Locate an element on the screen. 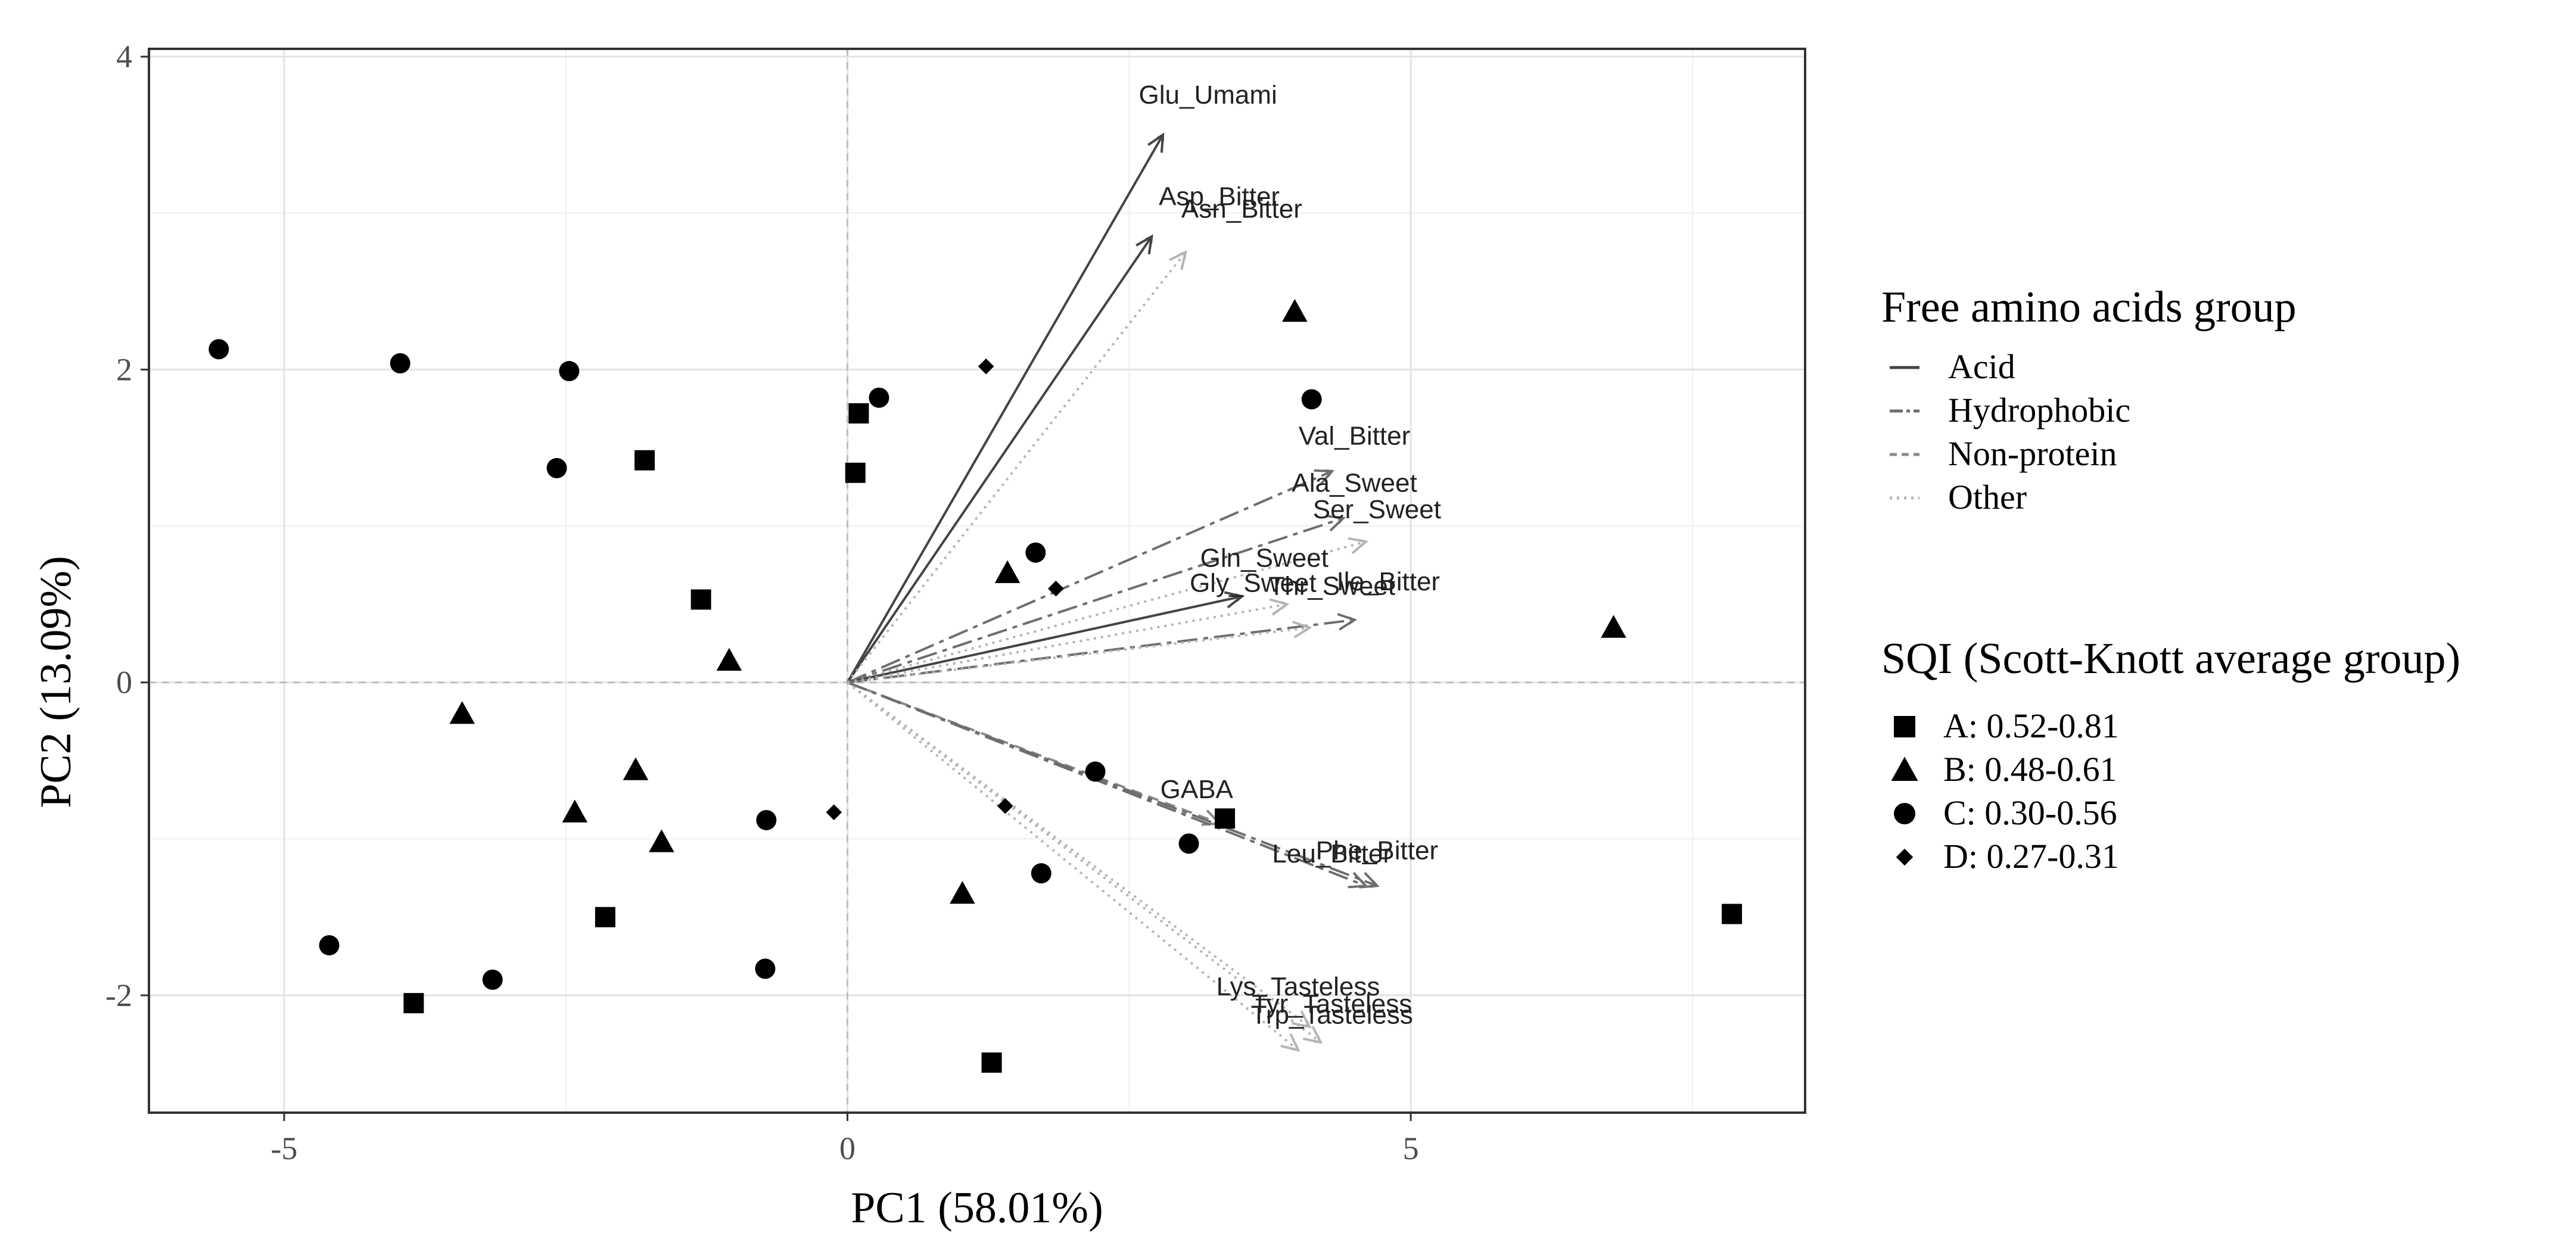 The width and height of the screenshot is (2576, 1258). legend-sqi-label: D: 0.27-0.31 is located at coordinates (2031, 857).